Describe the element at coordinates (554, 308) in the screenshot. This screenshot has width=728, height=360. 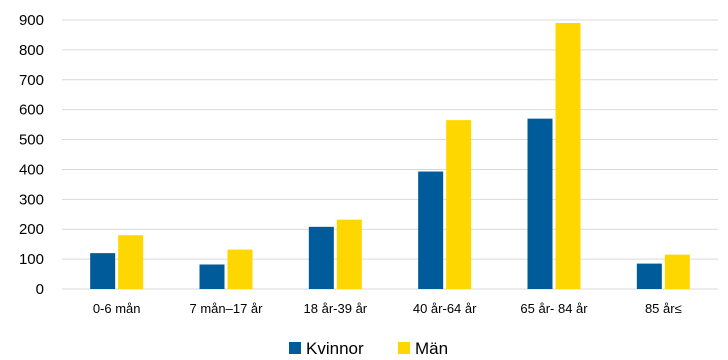
I see `x-tick-label: 65 år- 84 år` at that location.